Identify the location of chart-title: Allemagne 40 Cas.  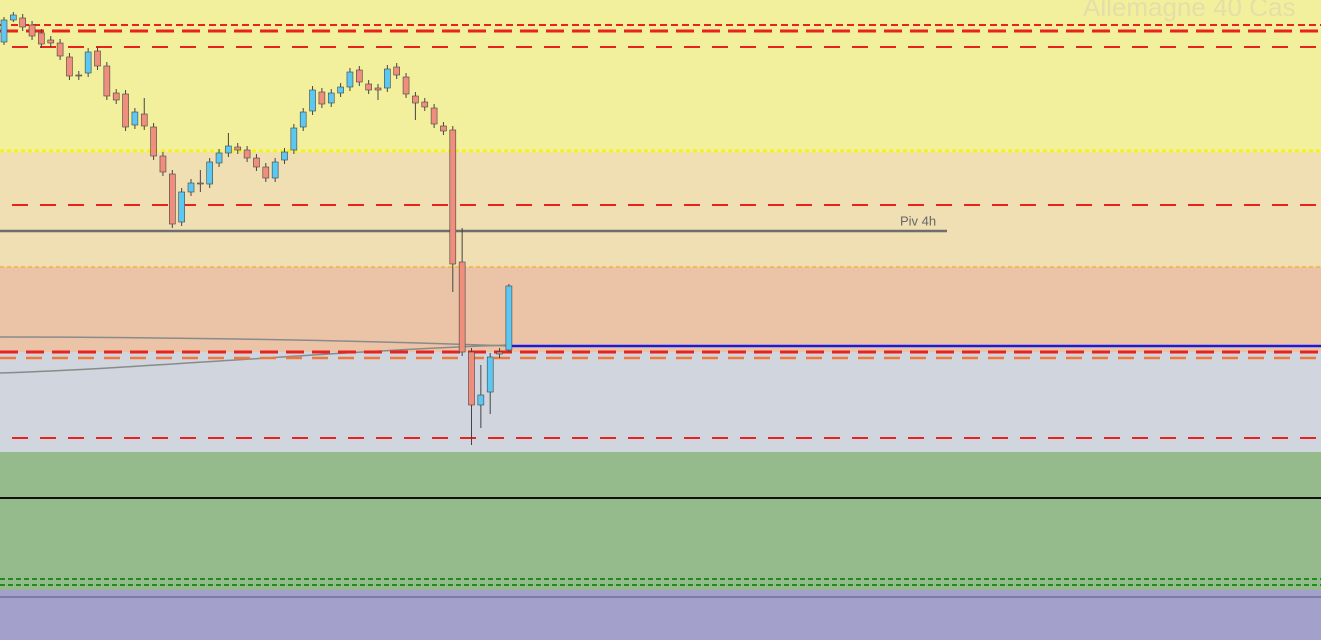
(1189, 11).